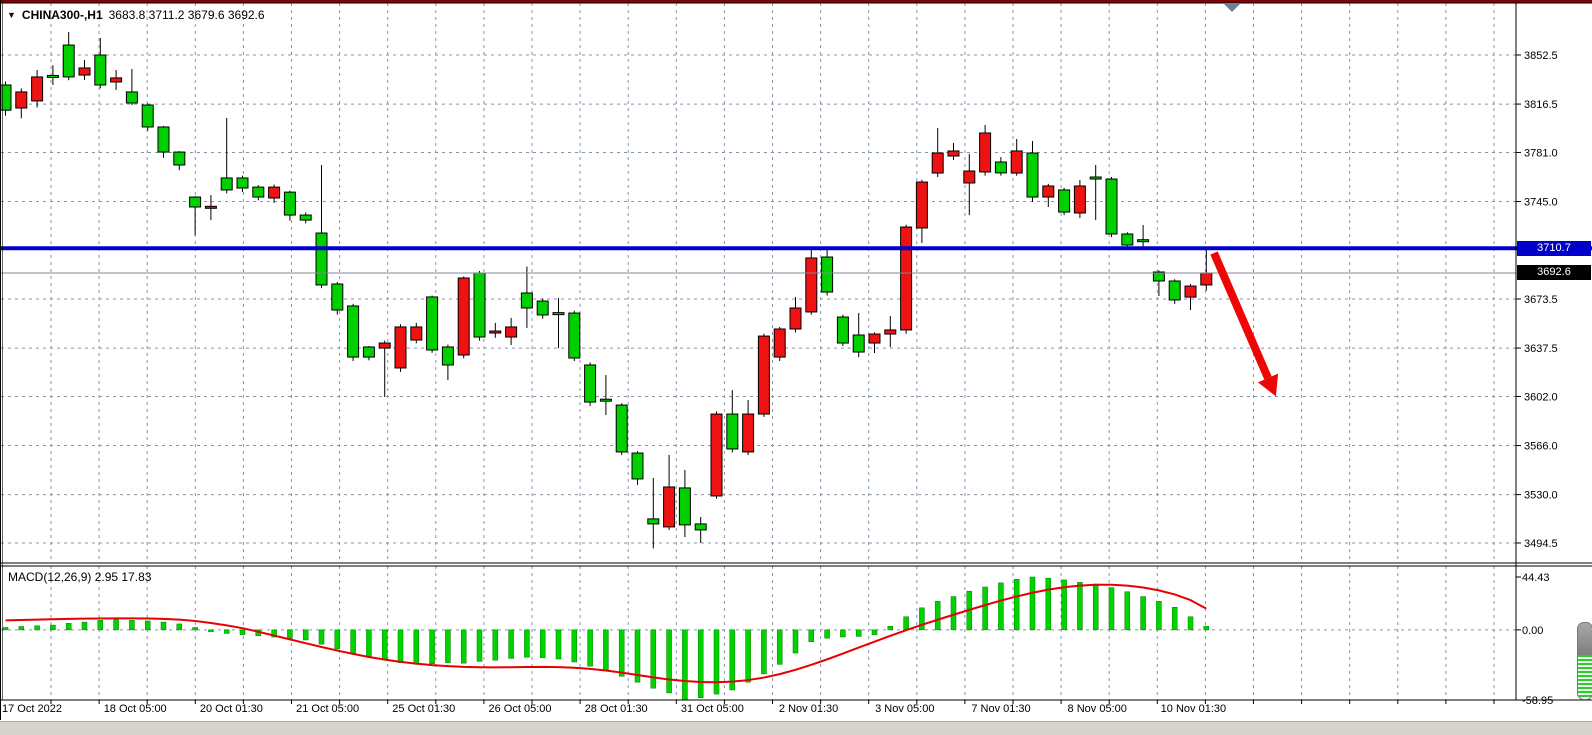  I want to click on chart-scrollbar, so click(1584, 661).